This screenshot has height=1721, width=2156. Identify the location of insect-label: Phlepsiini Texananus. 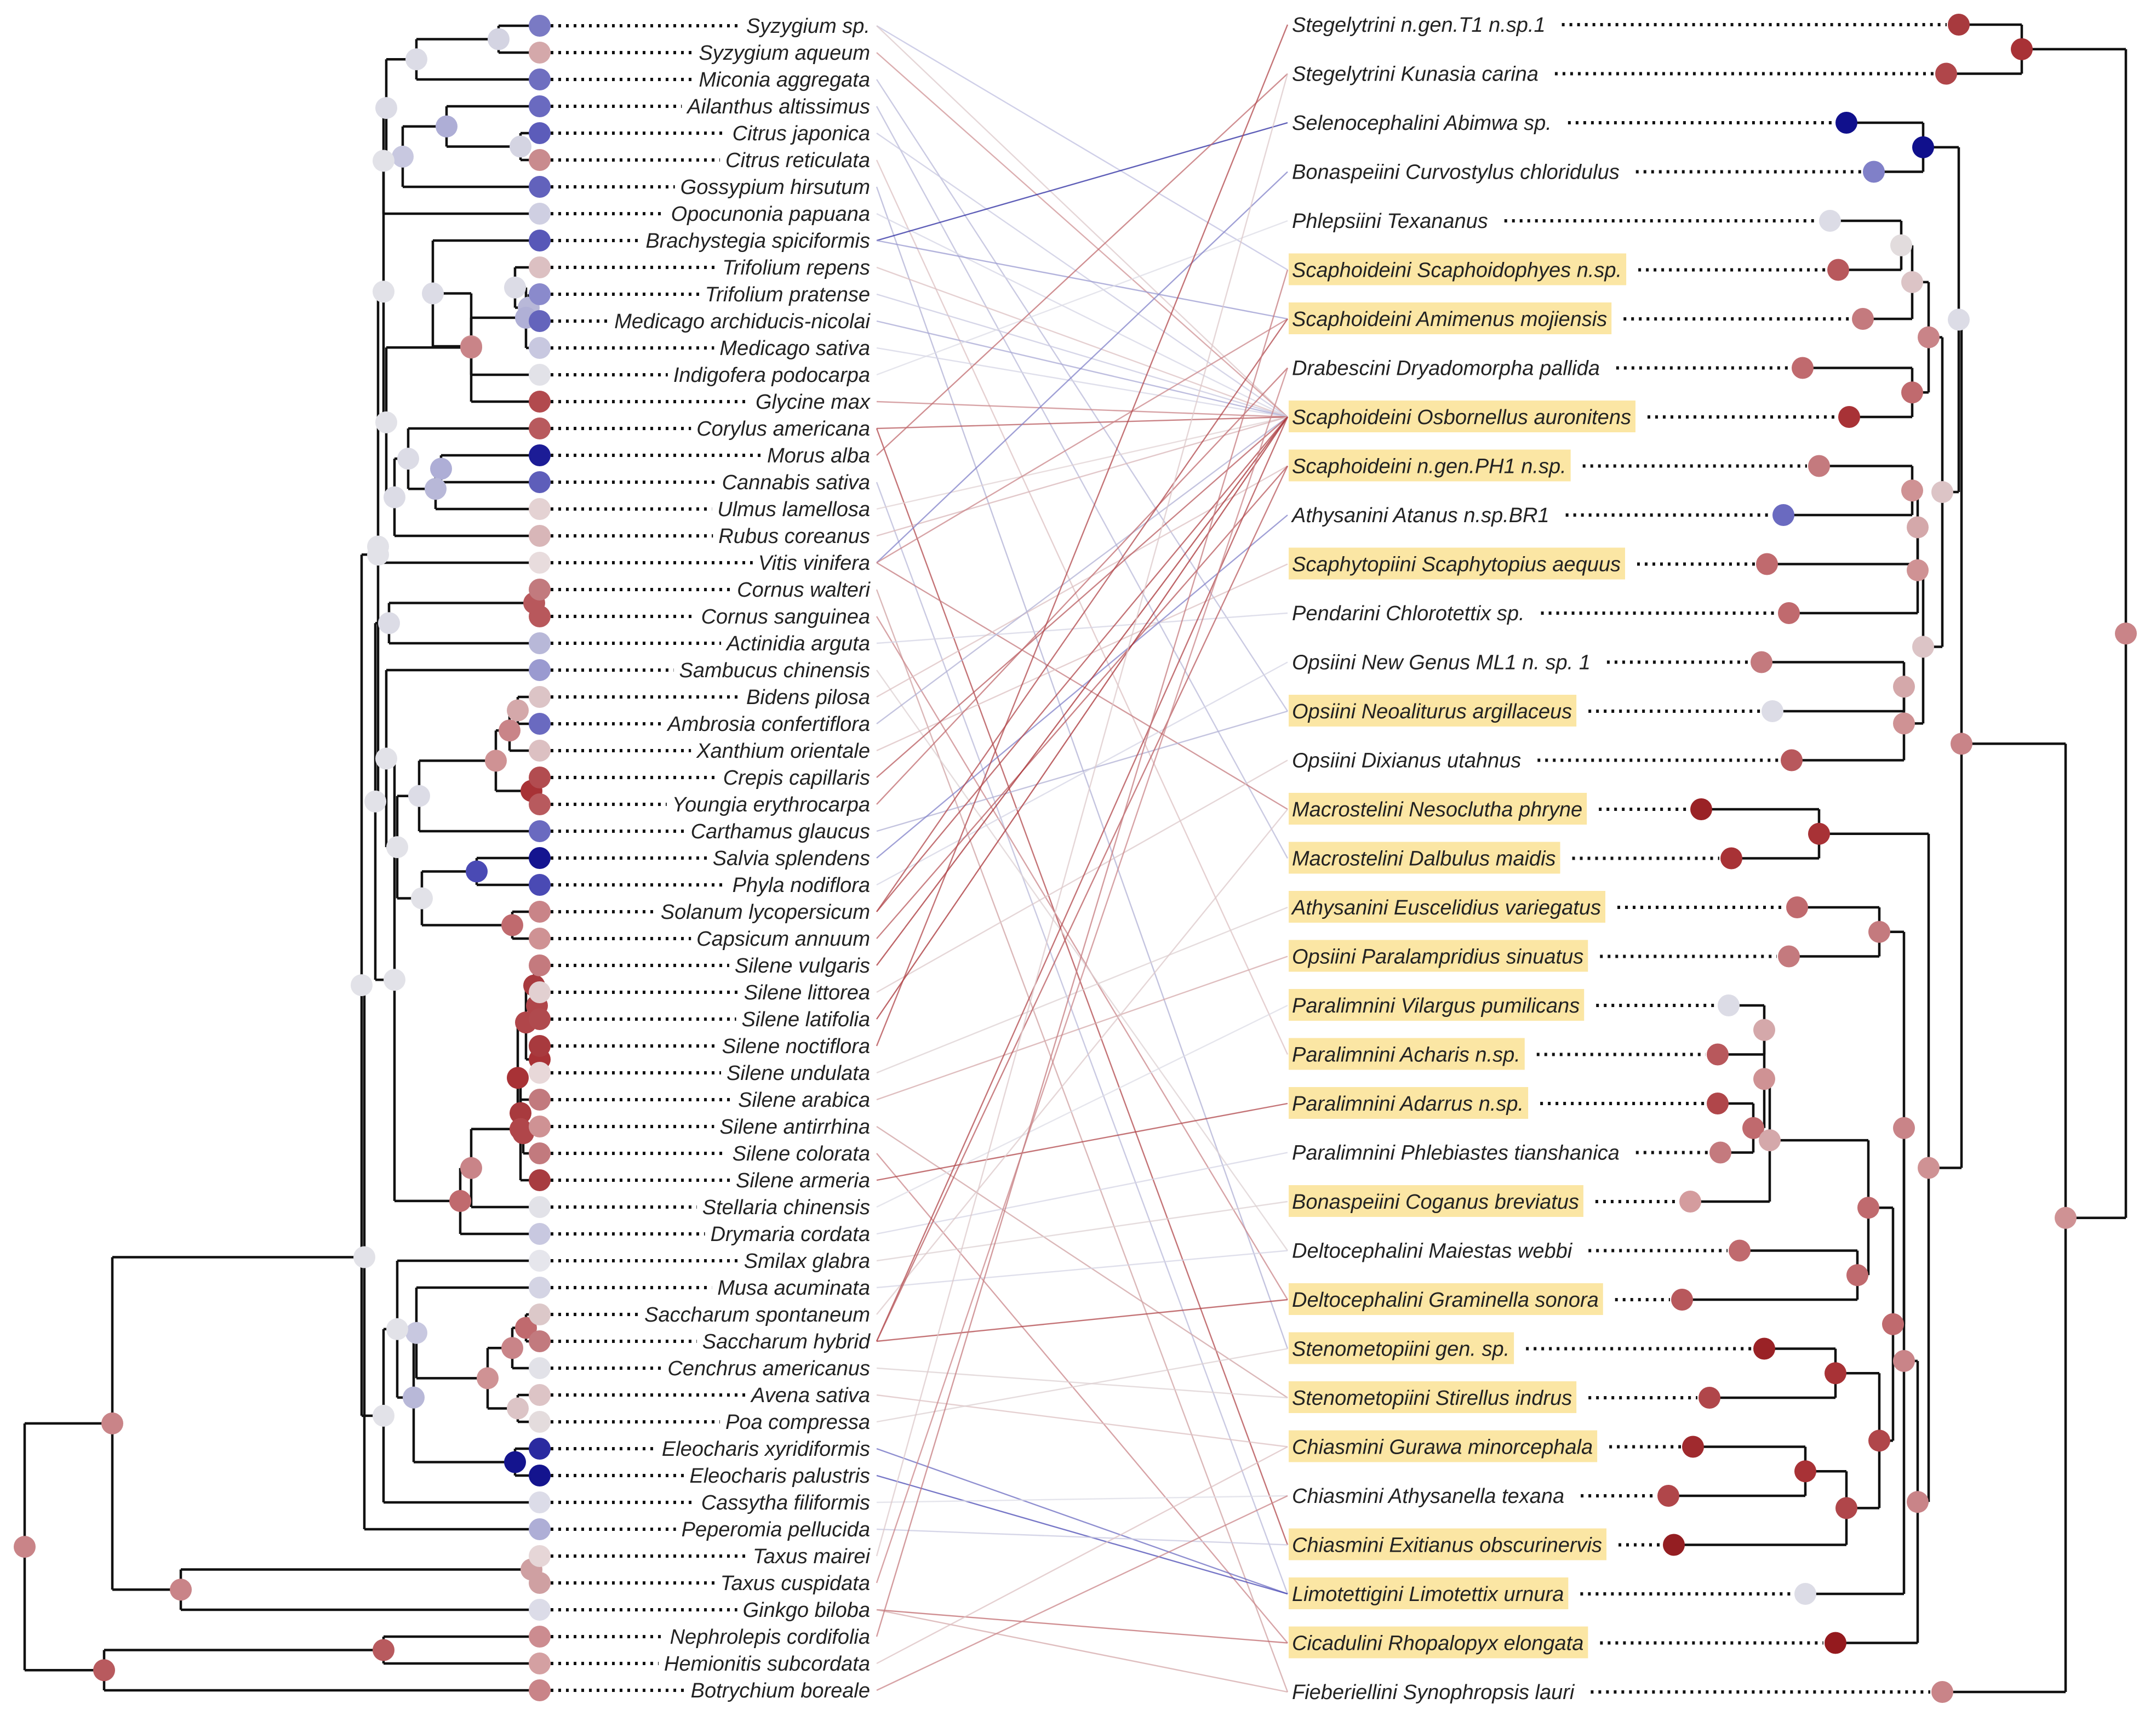
(1390, 221).